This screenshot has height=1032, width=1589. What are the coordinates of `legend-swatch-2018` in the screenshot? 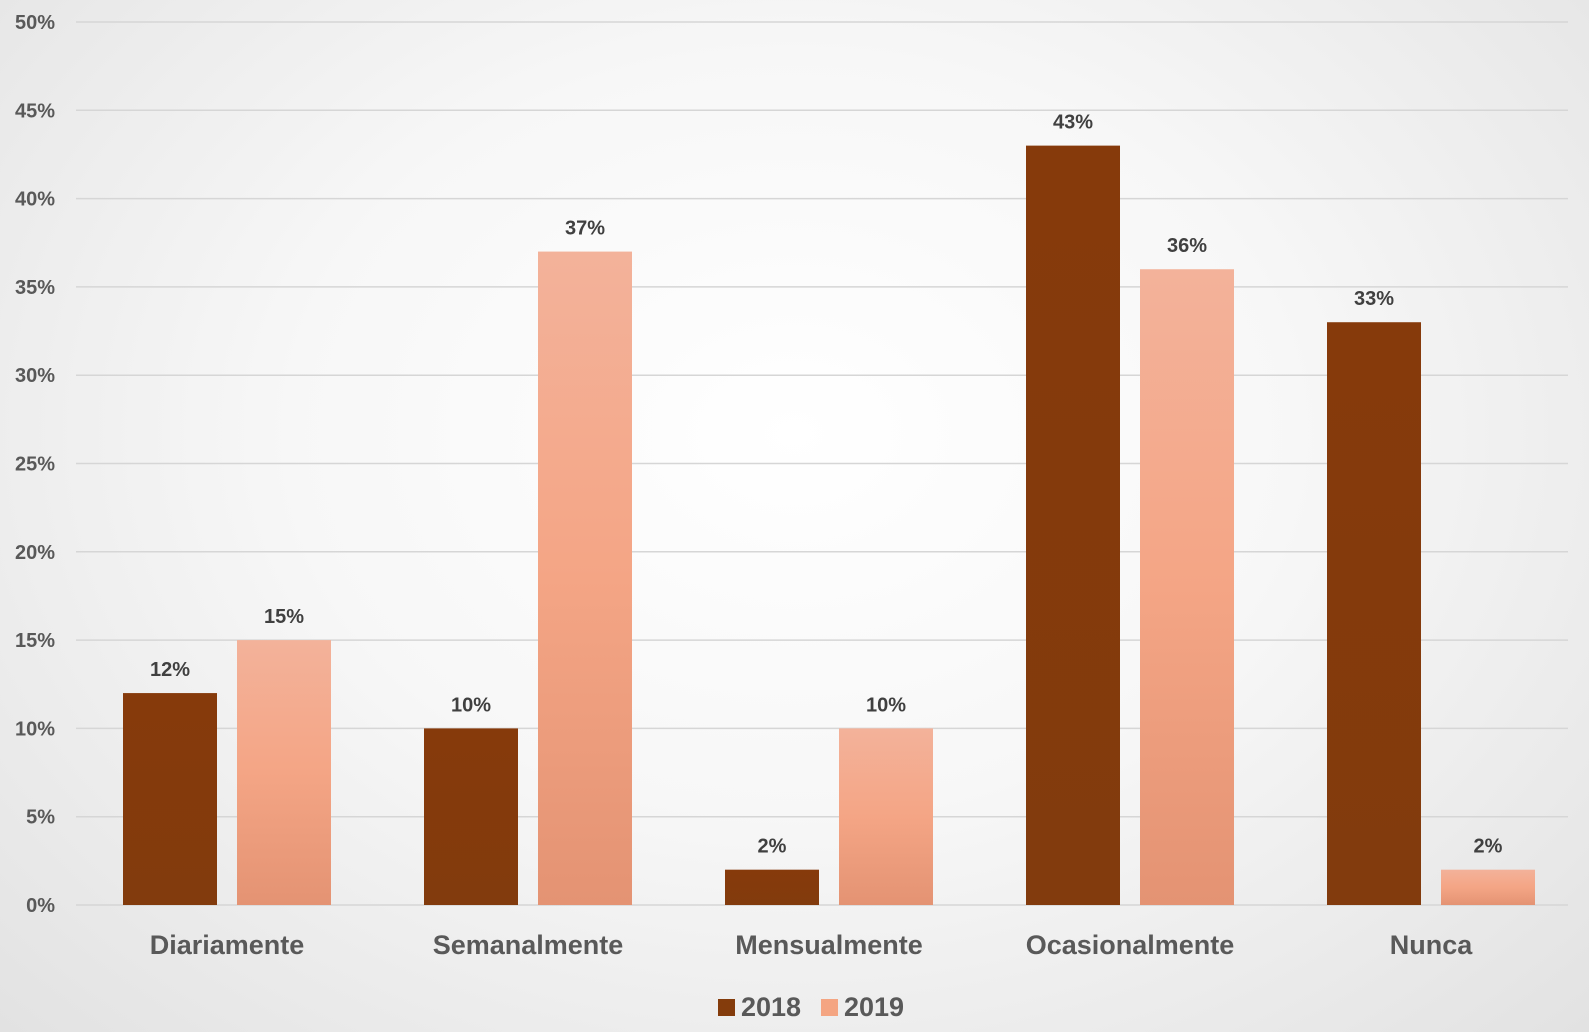 It's located at (726, 1007).